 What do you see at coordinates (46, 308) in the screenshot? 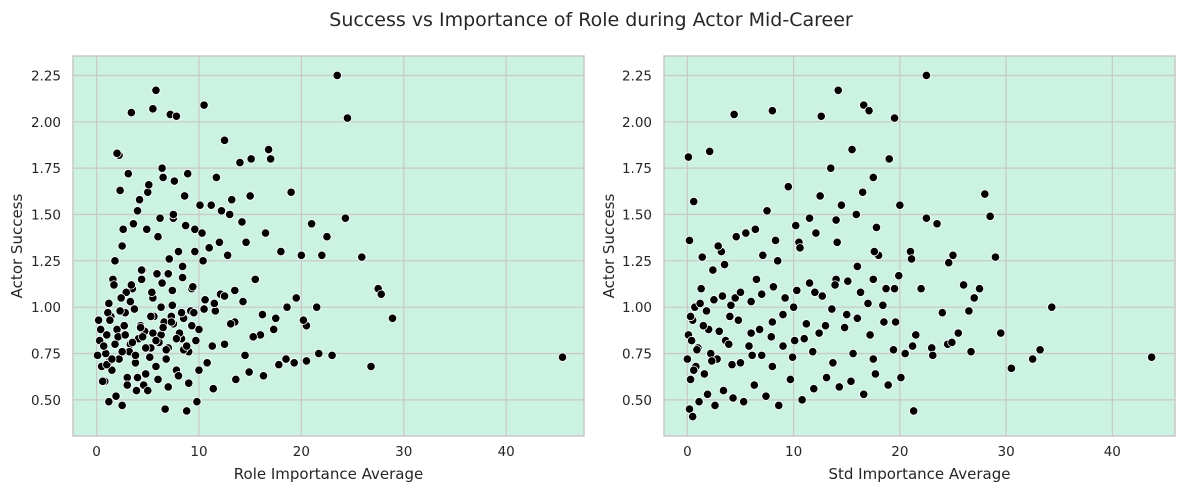
I see `y-tick-label: 1.00` at bounding box center [46, 308].